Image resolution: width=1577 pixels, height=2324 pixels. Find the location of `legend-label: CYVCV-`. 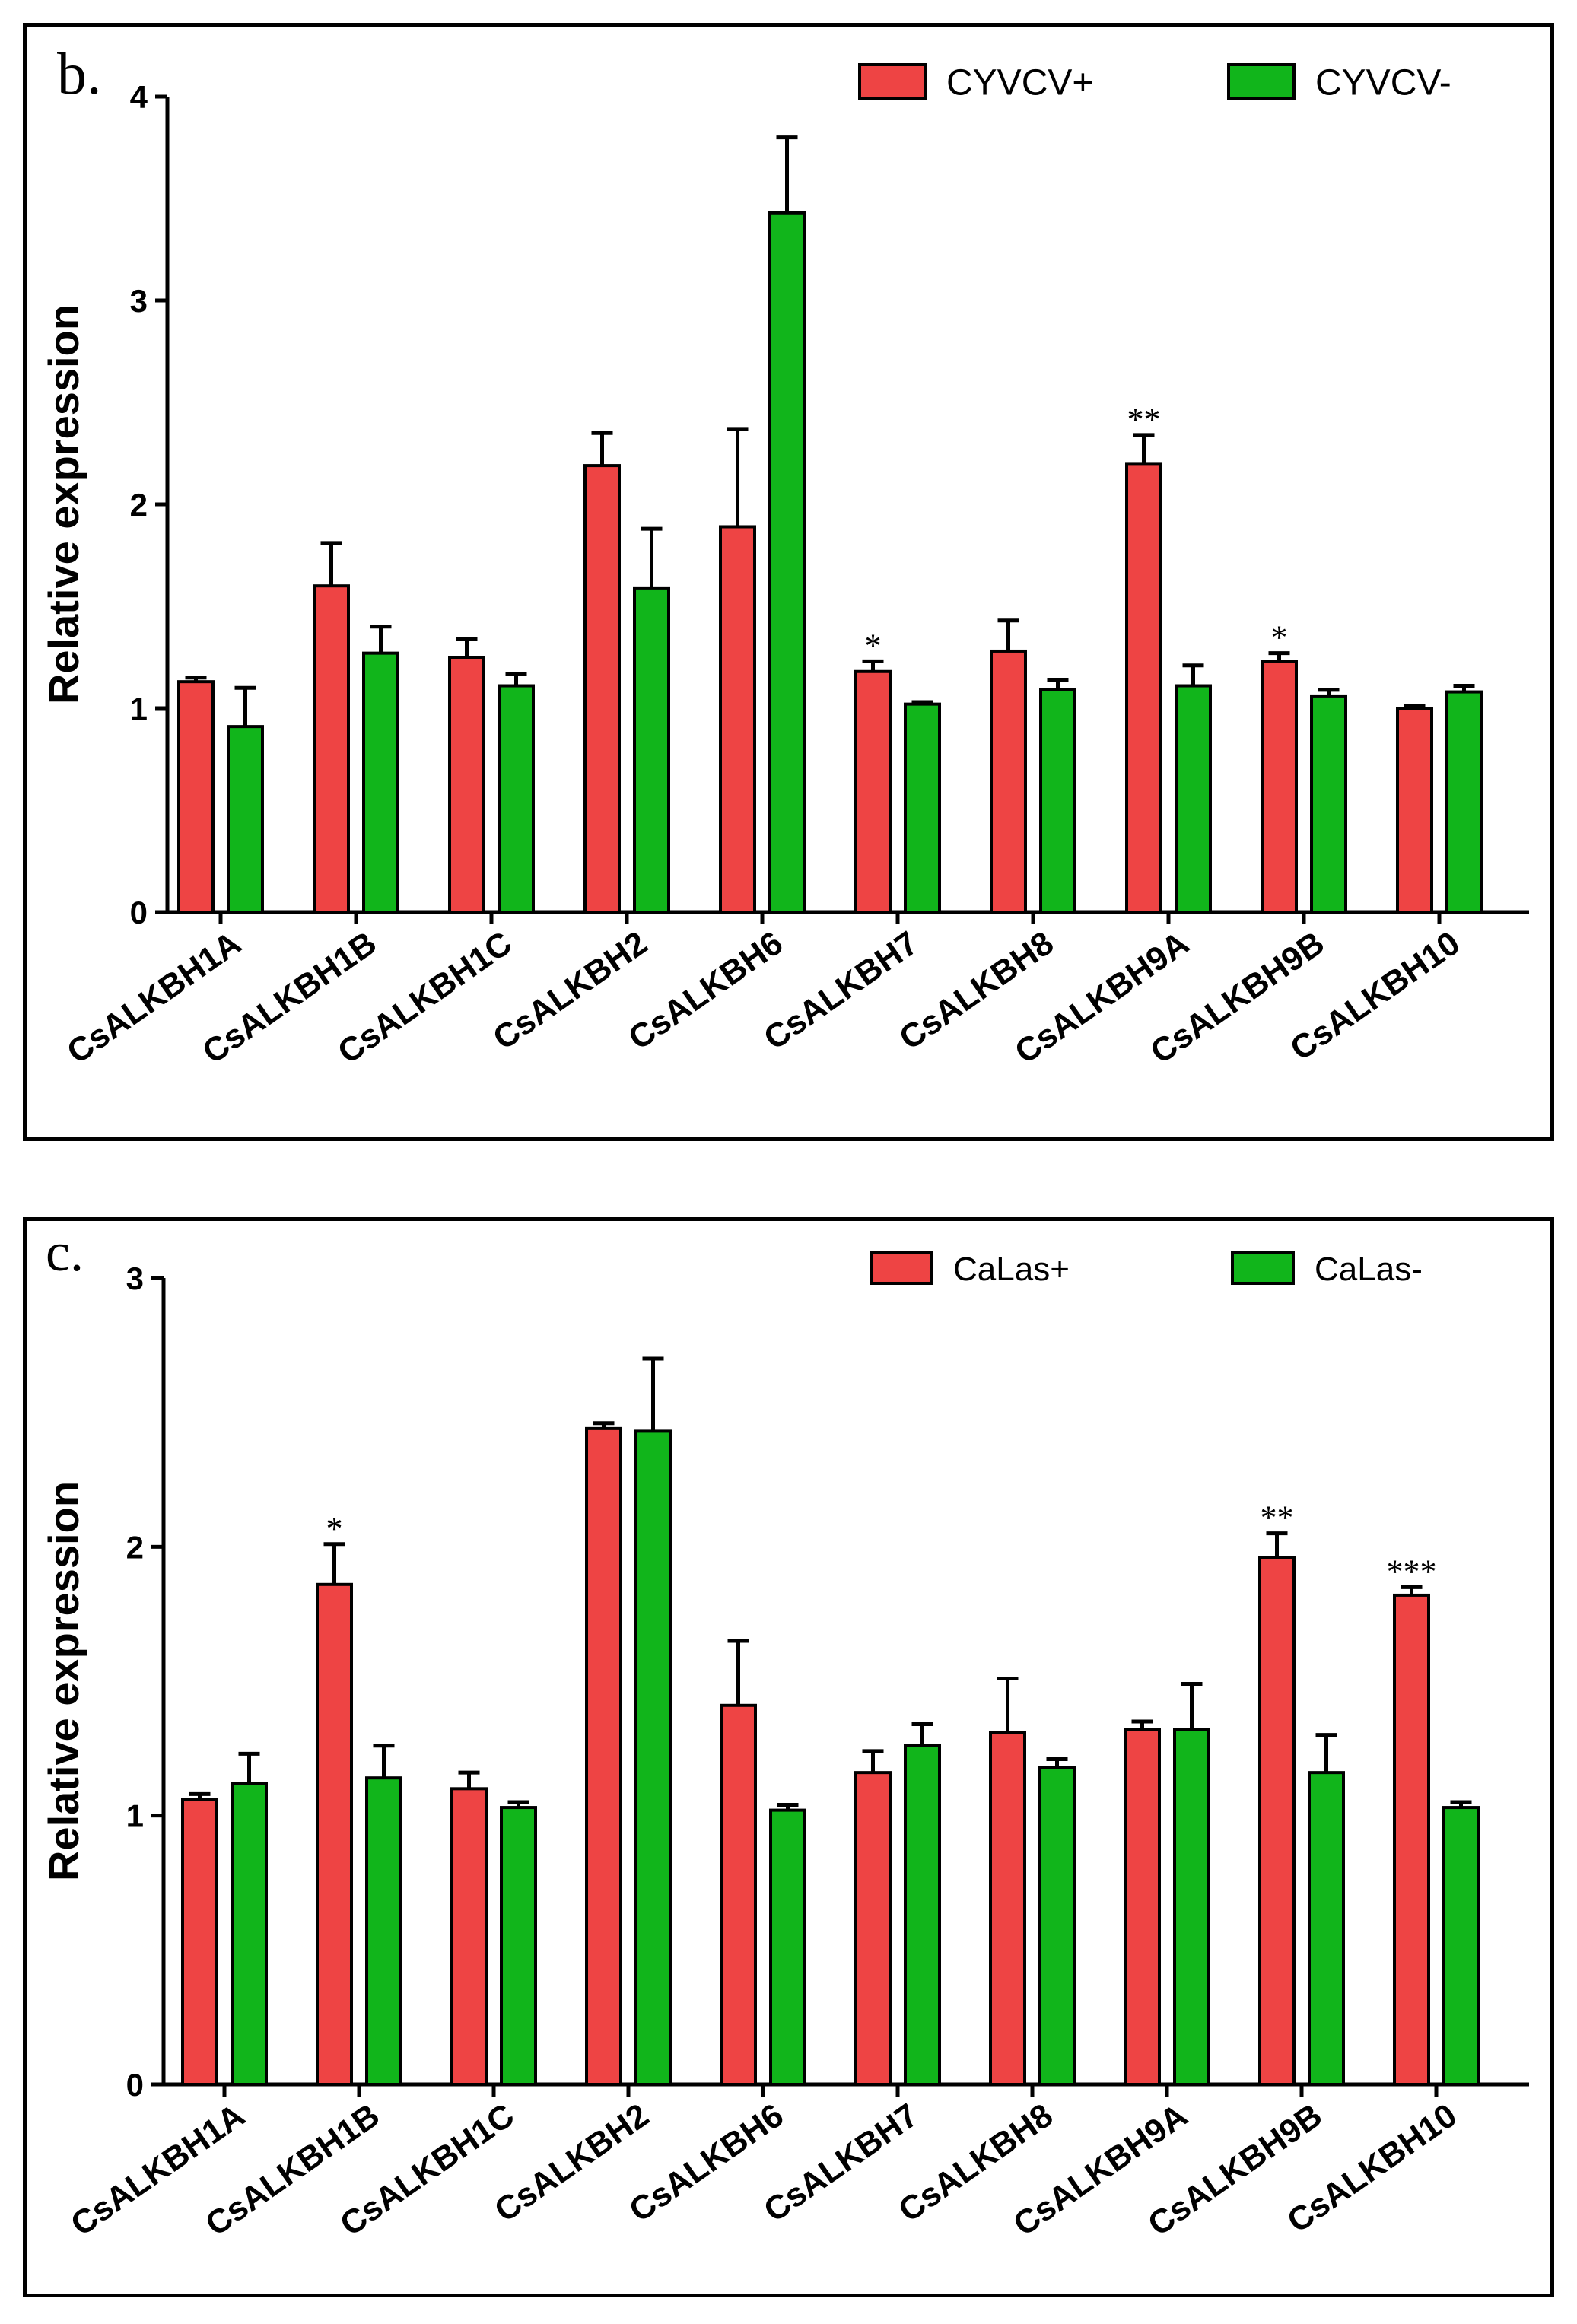

legend-label: CYVCV- is located at coordinates (1383, 83).